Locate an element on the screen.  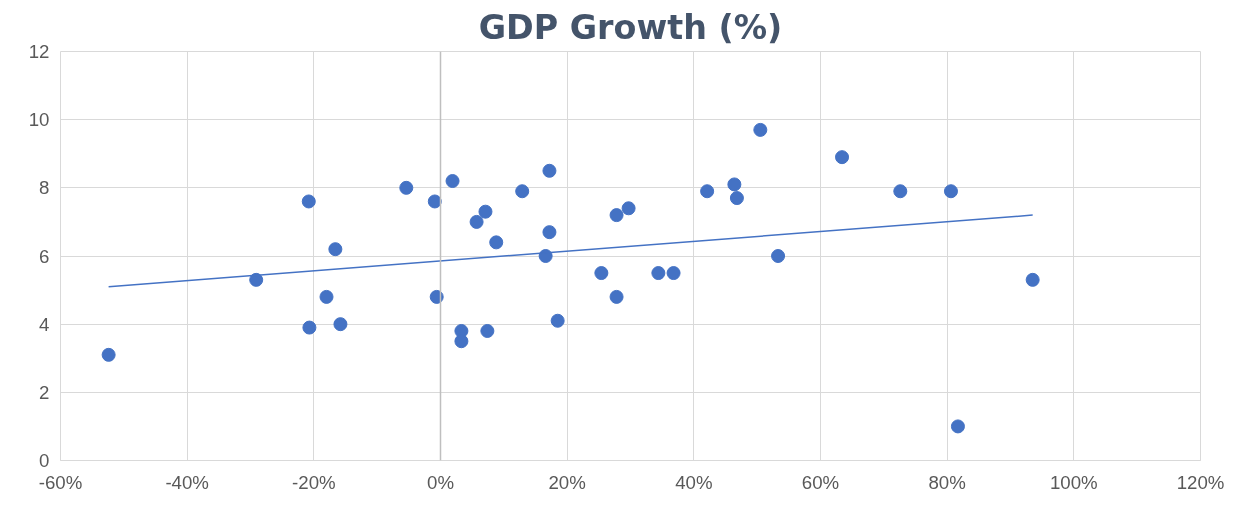
x-tick-label: 60% is located at coordinates (820, 482).